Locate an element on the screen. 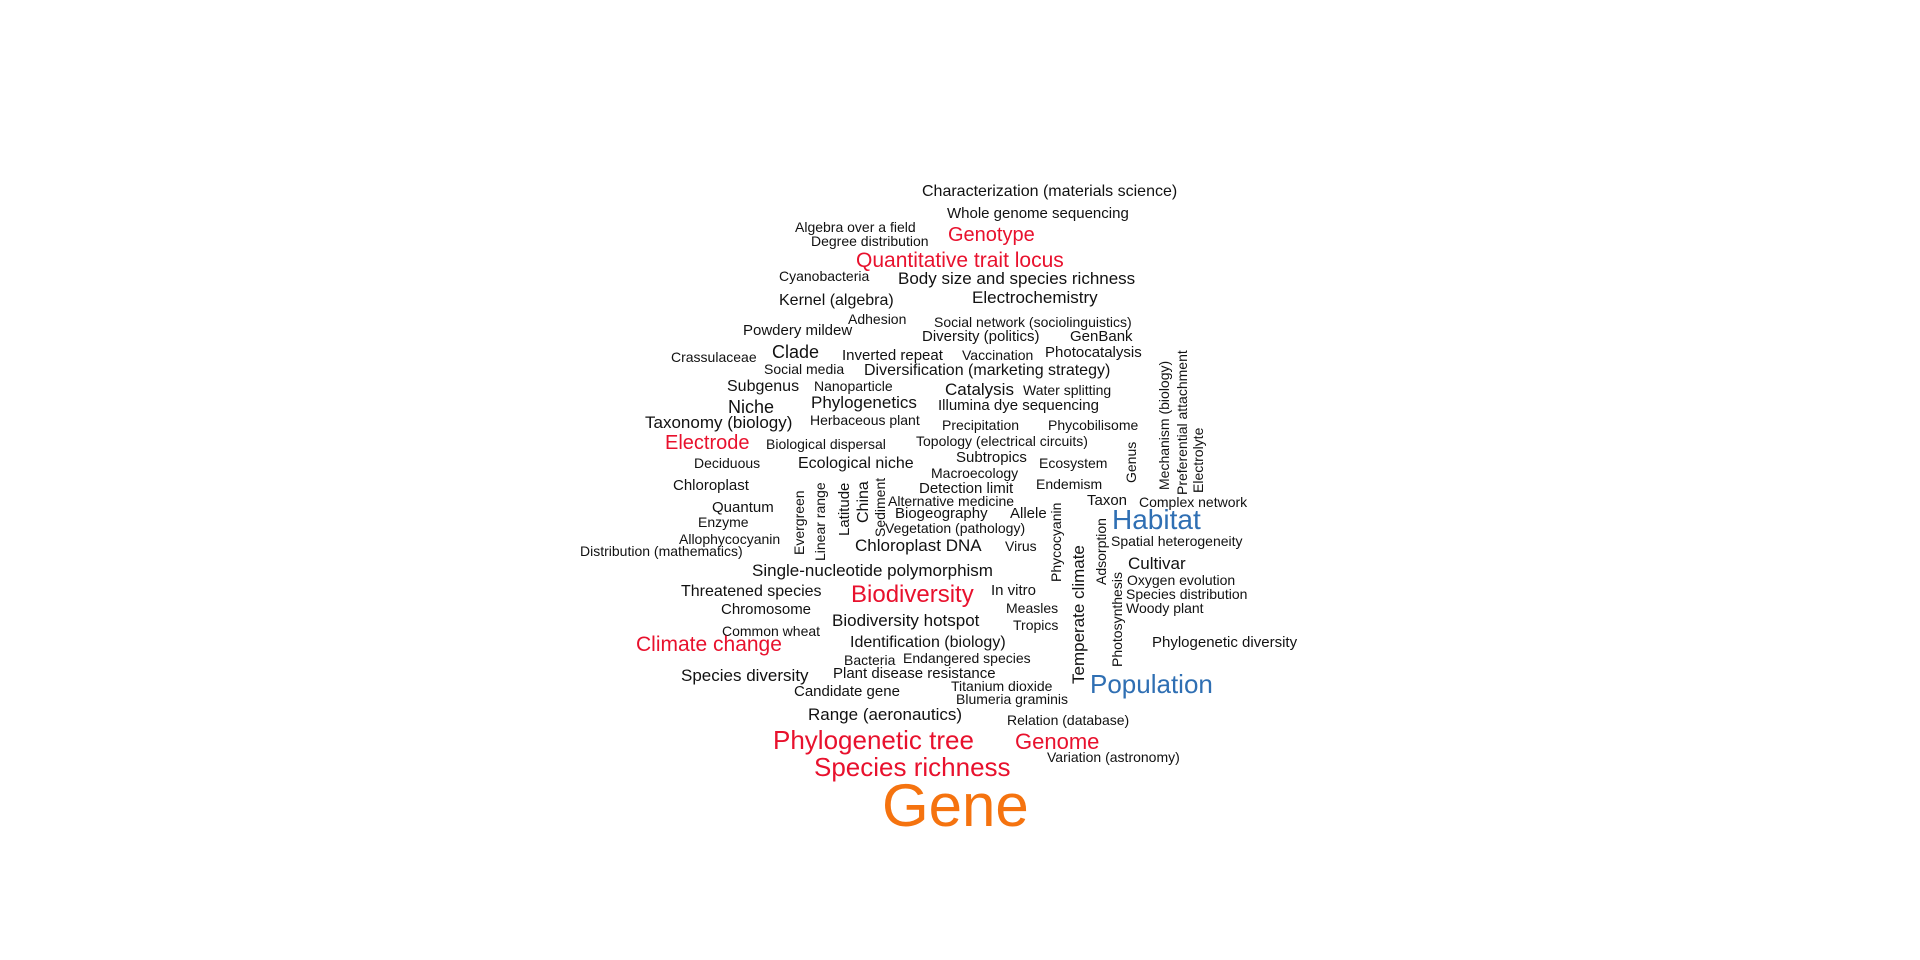 The image size is (1920, 960). word-electrode: Electrode is located at coordinates (707, 443).